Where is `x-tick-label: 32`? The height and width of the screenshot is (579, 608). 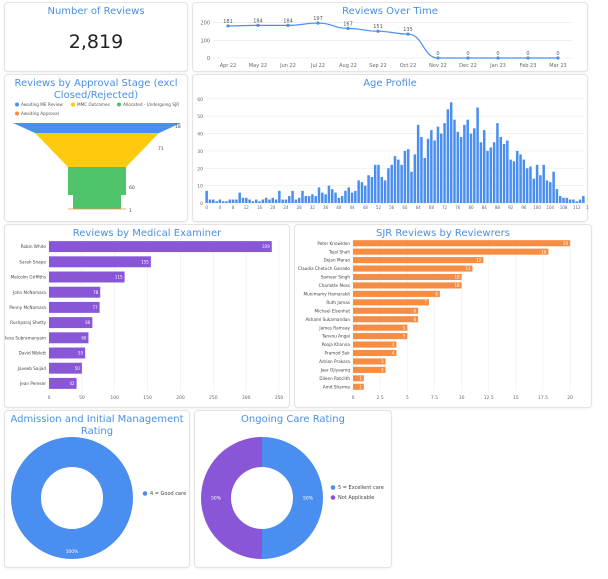
x-tick-label: 32 is located at coordinates (313, 207).